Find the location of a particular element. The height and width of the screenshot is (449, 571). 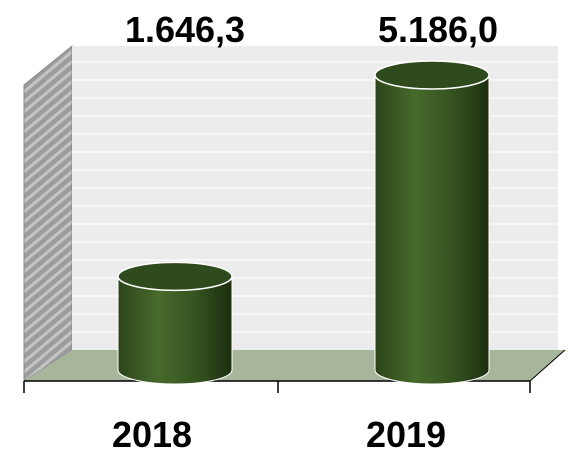

bar-2019 is located at coordinates (432, 222).